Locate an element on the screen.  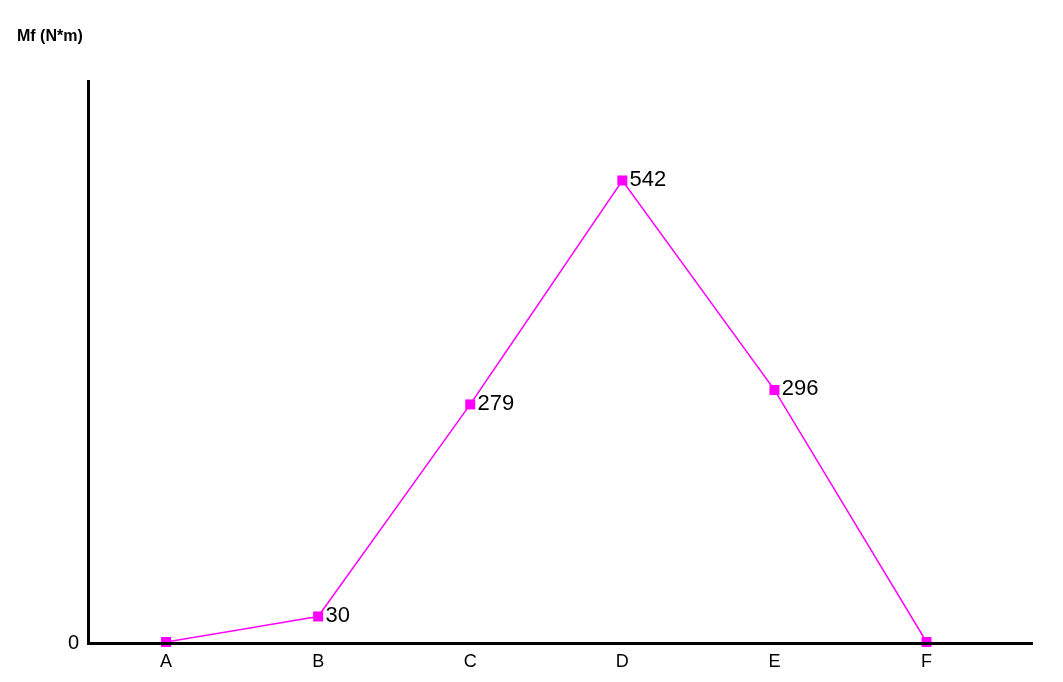
x-tick-label: A is located at coordinates (166, 660).